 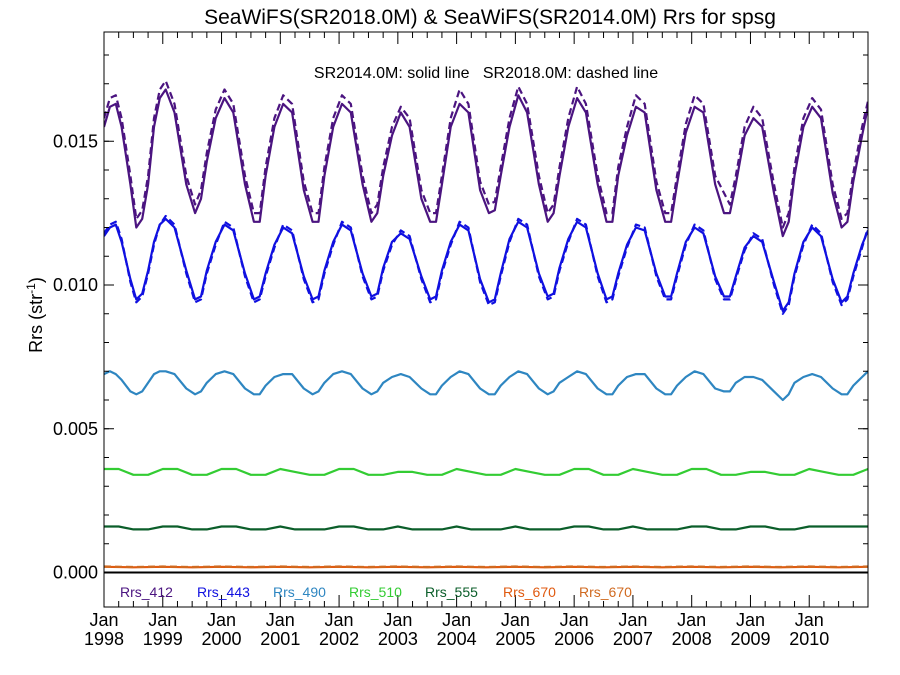 I want to click on x-tick-month-8: Jan, so click(x=574, y=620).